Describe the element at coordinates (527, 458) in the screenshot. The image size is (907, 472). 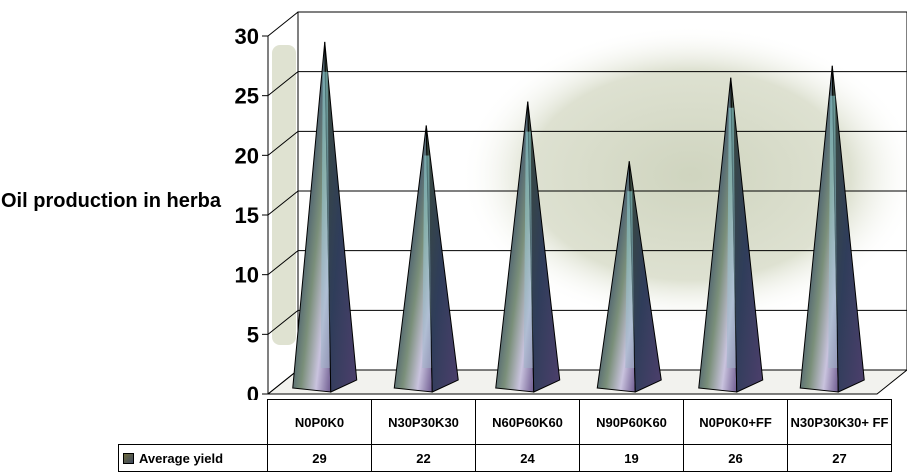
I see `data-label: 24` at that location.